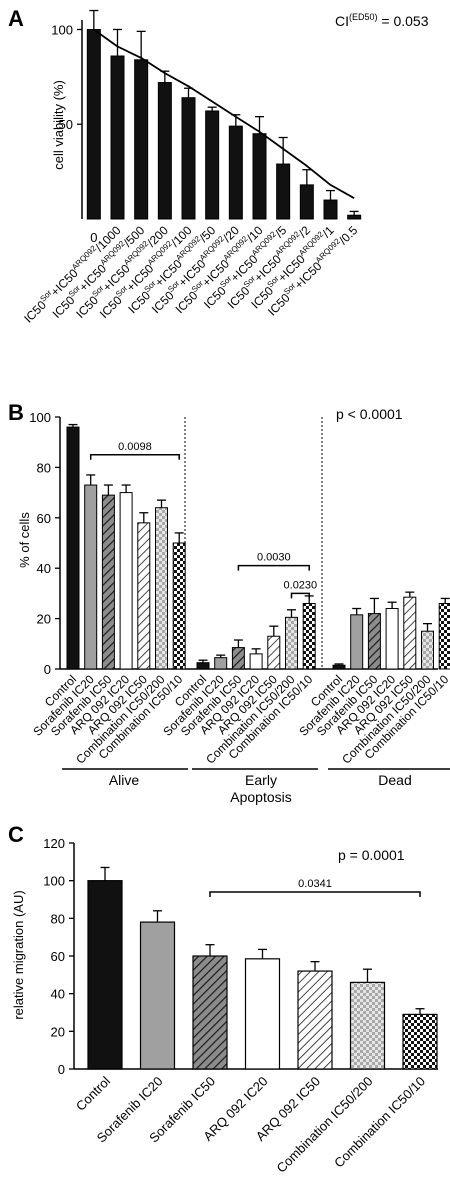 Image resolution: width=450 pixels, height=1187 pixels. Describe the element at coordinates (315, 894) in the screenshot. I see `panel-c-significance-bracket` at that location.